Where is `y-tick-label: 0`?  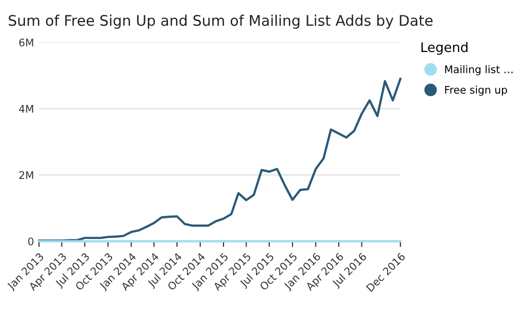 y-tick-label: 0 is located at coordinates (31, 241).